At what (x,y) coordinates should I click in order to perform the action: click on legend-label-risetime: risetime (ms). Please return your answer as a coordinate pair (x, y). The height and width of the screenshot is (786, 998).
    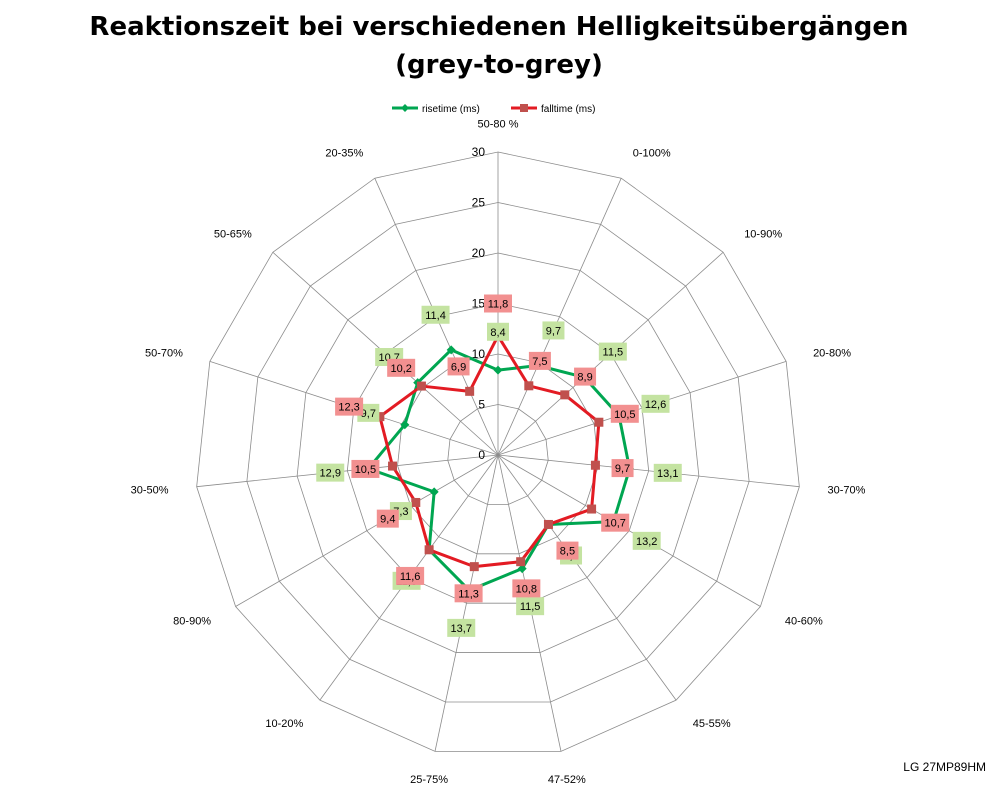
    Looking at the image, I should click on (451, 109).